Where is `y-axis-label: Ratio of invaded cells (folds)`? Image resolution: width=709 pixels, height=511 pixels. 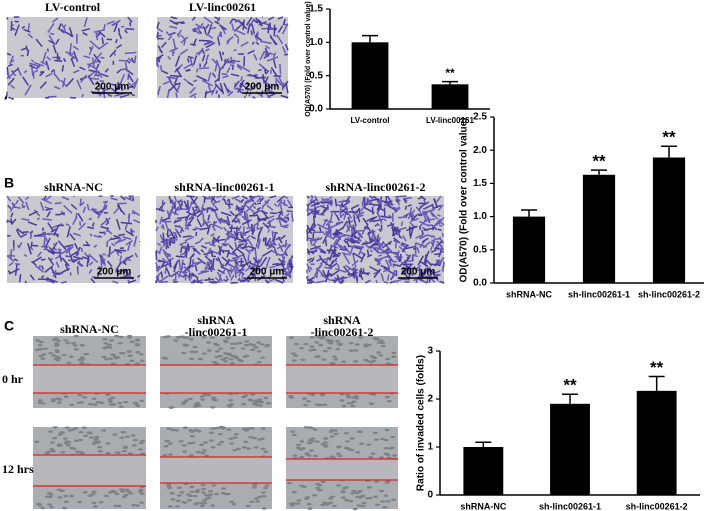 y-axis-label: Ratio of invaded cells (folds) is located at coordinates (421, 423).